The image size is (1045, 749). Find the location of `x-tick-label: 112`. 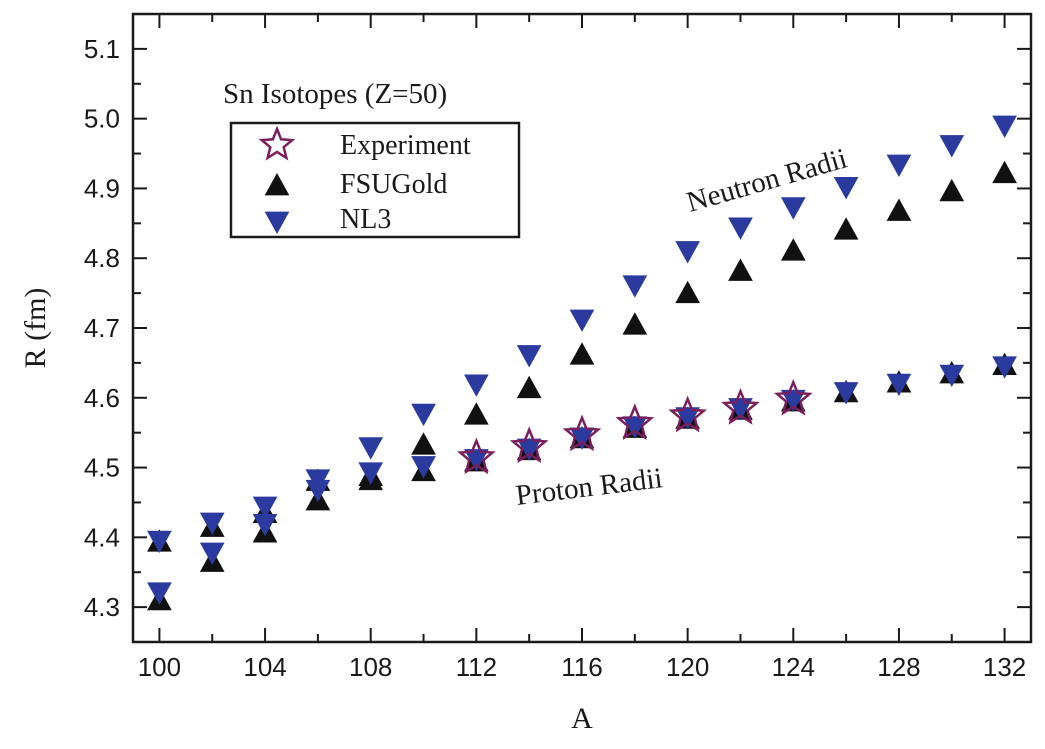

x-tick-label: 112 is located at coordinates (476, 667).